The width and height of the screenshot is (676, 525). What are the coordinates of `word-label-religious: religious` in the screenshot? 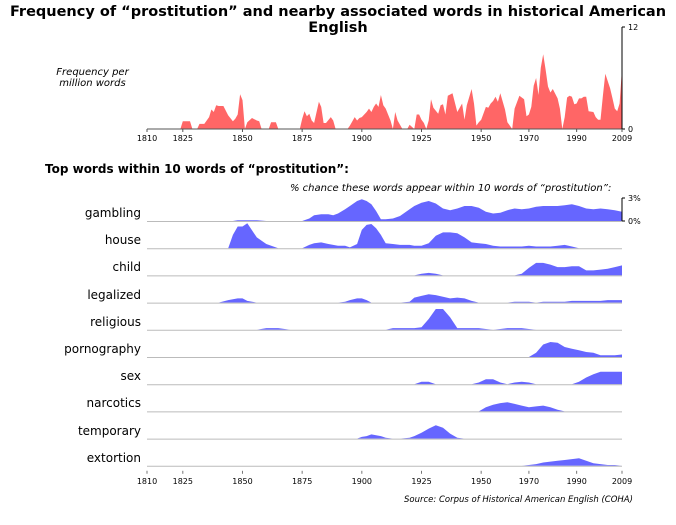 It's located at (115, 321).